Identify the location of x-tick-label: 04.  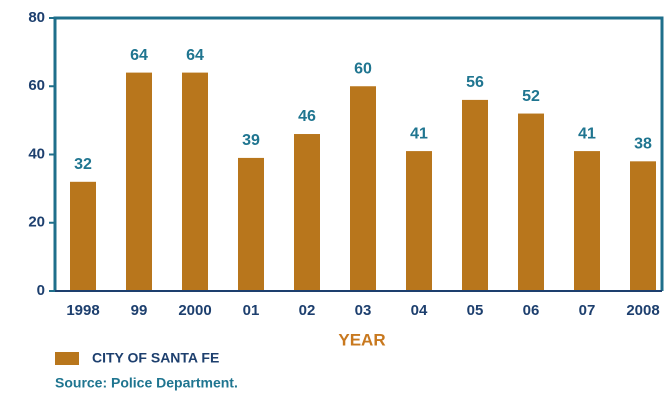
(419, 310).